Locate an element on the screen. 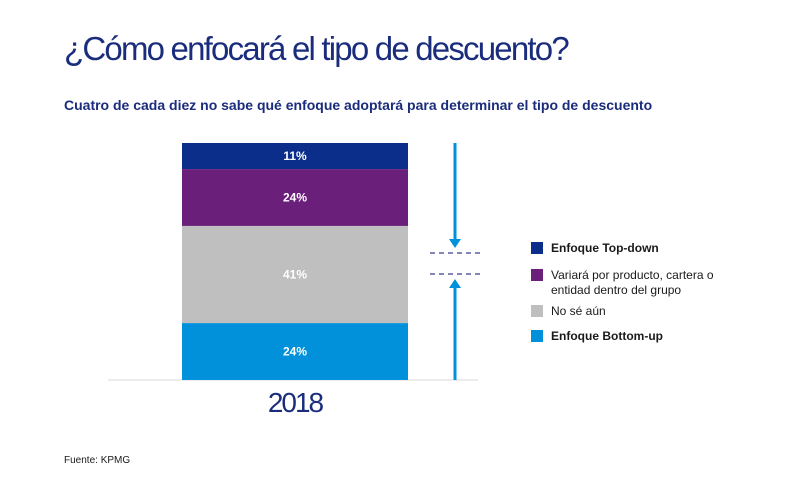 The height and width of the screenshot is (500, 800). data-label-top: 11% is located at coordinates (295, 156).